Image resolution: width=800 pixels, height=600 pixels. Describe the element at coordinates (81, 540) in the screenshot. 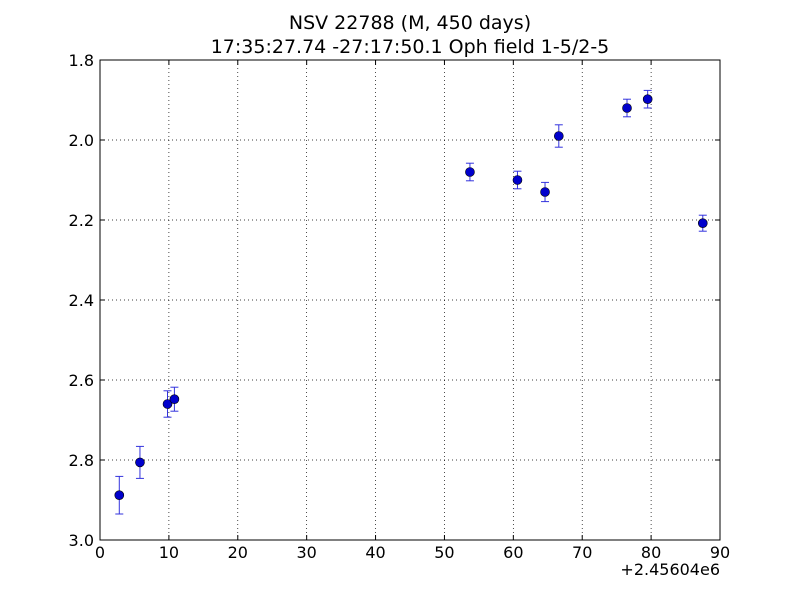

I see `y-tick-label: 3.0` at that location.